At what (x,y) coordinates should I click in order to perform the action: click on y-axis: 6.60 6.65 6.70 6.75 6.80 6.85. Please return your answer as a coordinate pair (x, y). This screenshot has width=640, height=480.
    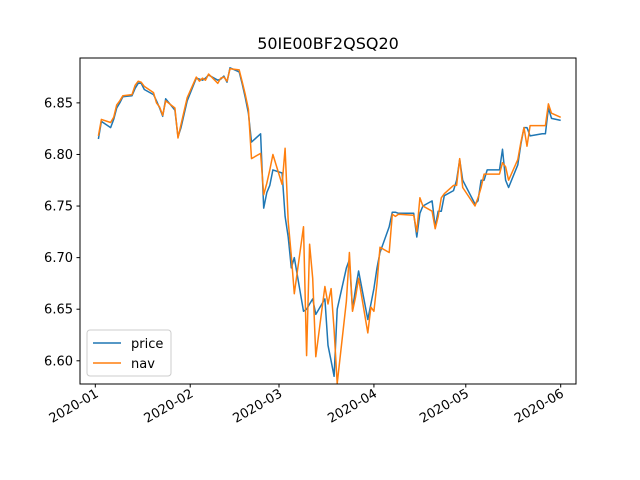
    Looking at the image, I should click on (62, 232).